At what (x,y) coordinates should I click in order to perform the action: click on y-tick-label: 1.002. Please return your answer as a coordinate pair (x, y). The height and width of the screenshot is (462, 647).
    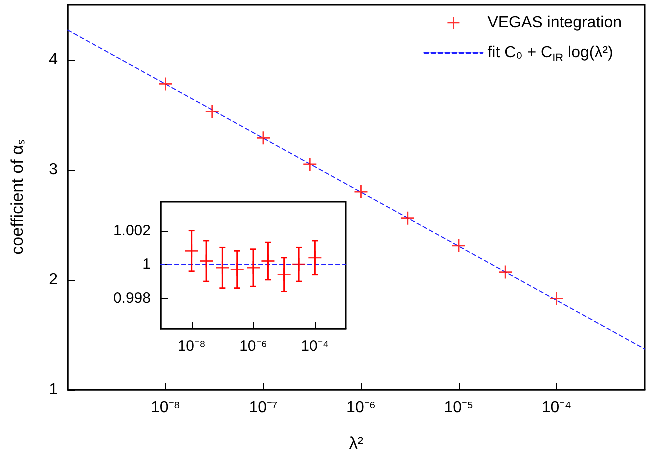
    Looking at the image, I should click on (132, 231).